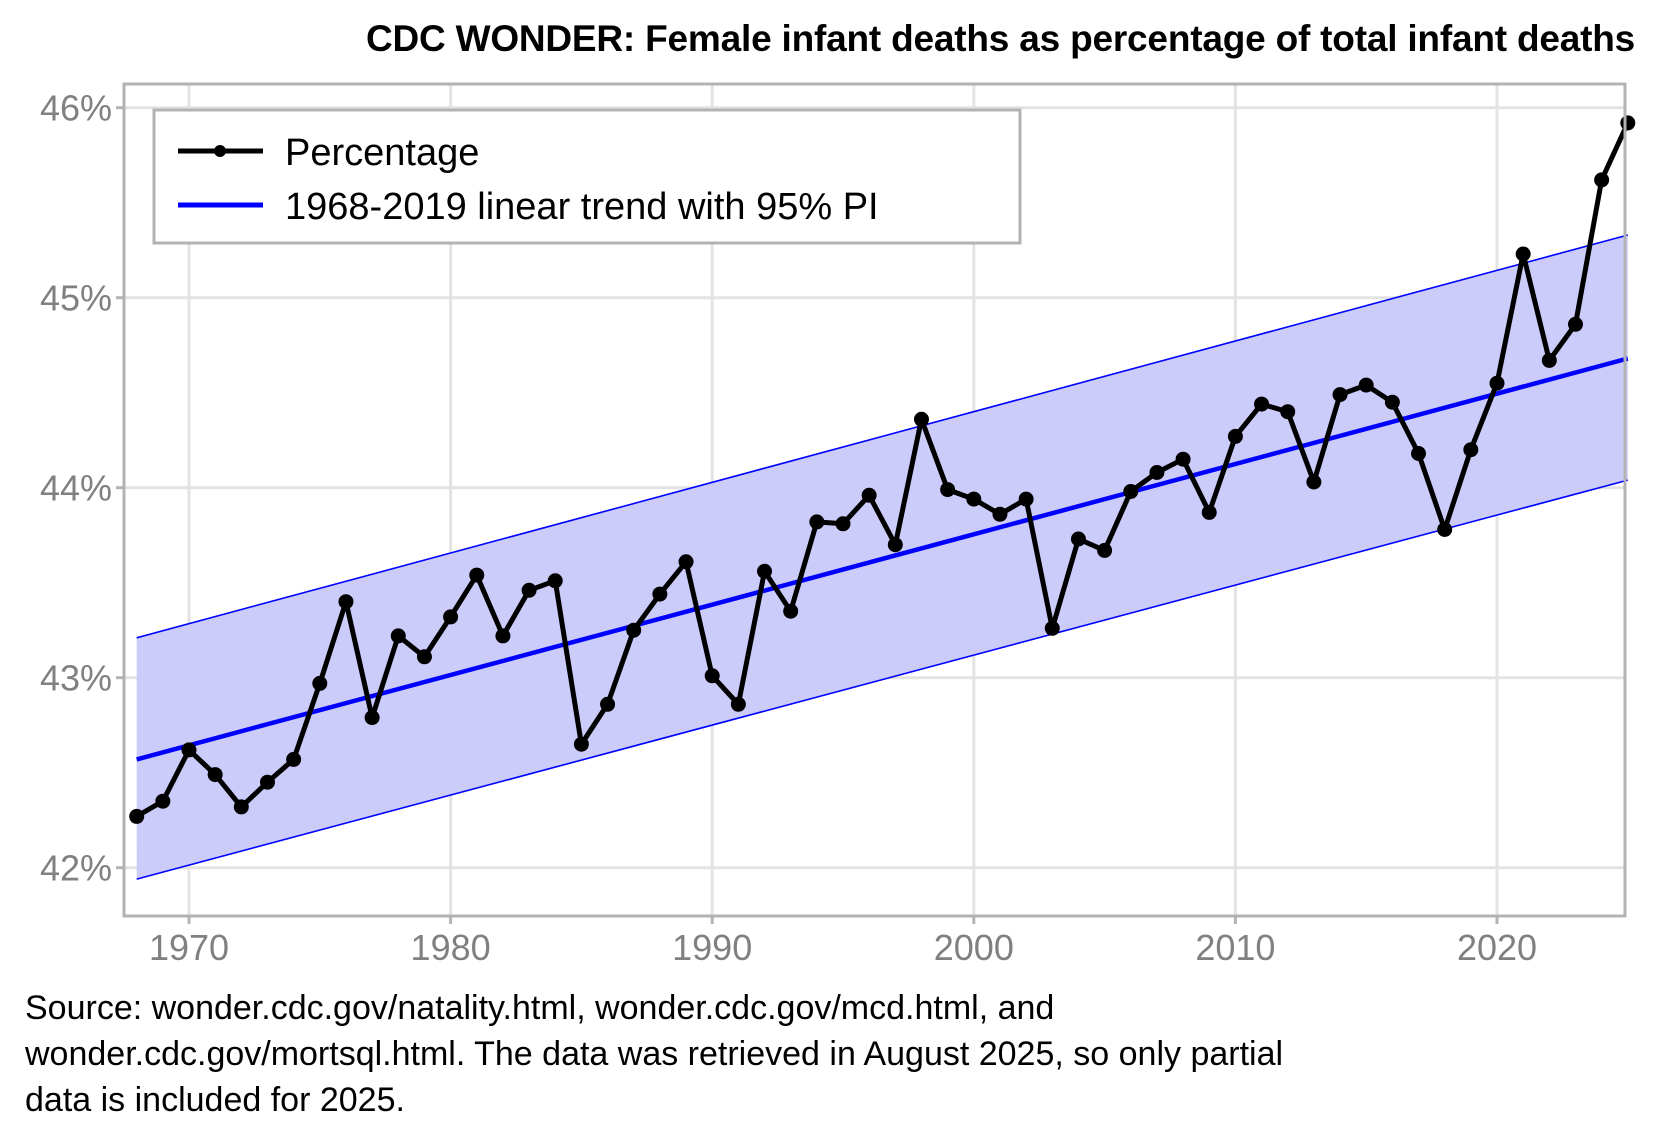  What do you see at coordinates (76, 108) in the screenshot?
I see `y-tick-label: 46%` at bounding box center [76, 108].